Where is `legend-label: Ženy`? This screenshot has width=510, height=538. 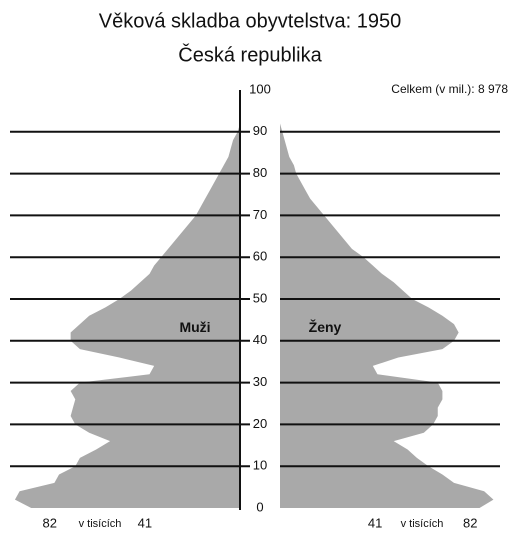 legend-label: Ženy is located at coordinates (325, 326).